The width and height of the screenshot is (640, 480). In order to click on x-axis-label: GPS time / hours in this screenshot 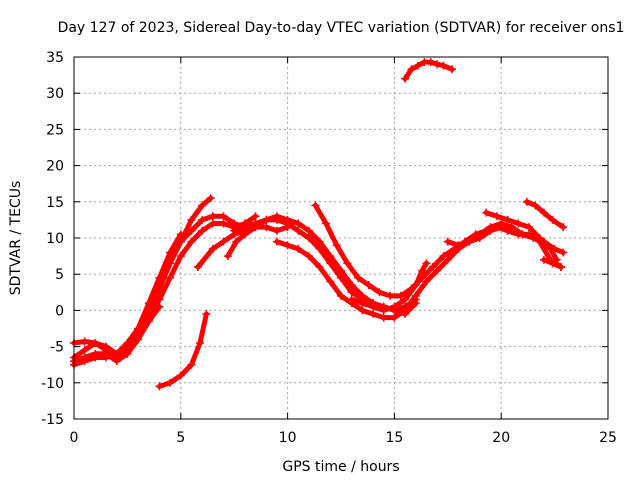, I will do `click(340, 467)`.